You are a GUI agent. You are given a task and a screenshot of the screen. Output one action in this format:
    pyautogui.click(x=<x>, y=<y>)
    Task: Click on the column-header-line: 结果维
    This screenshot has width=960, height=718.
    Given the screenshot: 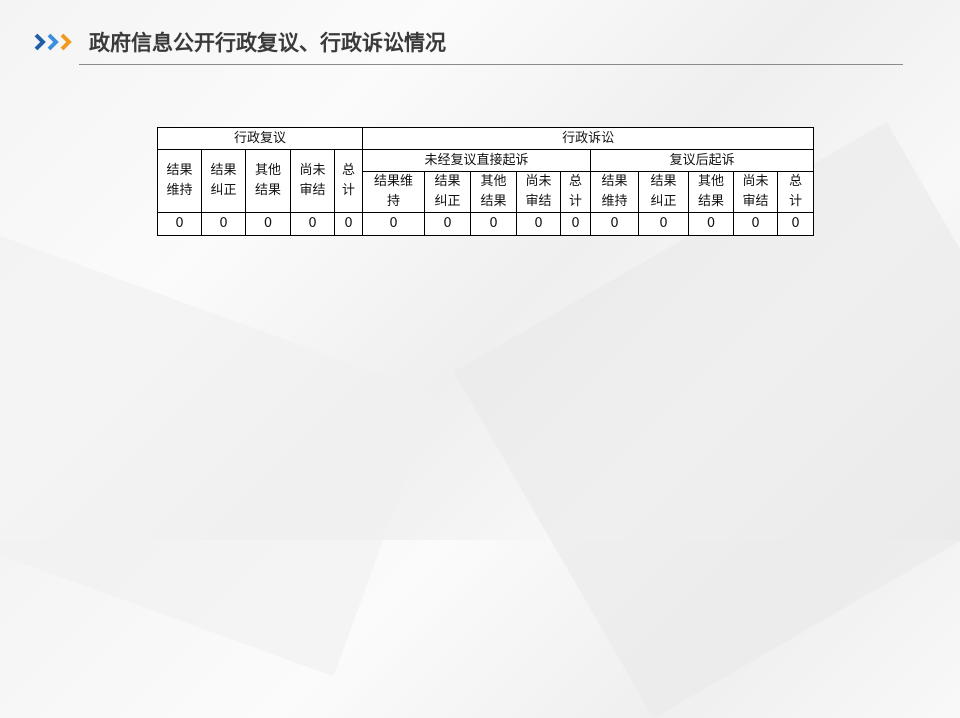 What is the action you would take?
    pyautogui.click(x=394, y=181)
    